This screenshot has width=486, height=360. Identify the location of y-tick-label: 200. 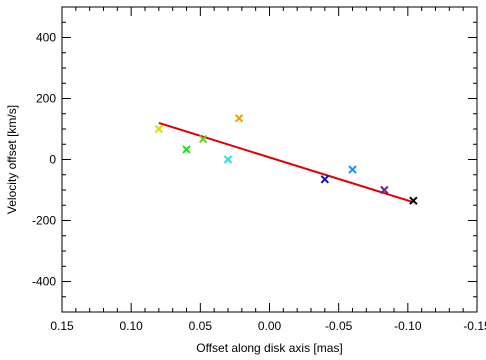
(46, 99).